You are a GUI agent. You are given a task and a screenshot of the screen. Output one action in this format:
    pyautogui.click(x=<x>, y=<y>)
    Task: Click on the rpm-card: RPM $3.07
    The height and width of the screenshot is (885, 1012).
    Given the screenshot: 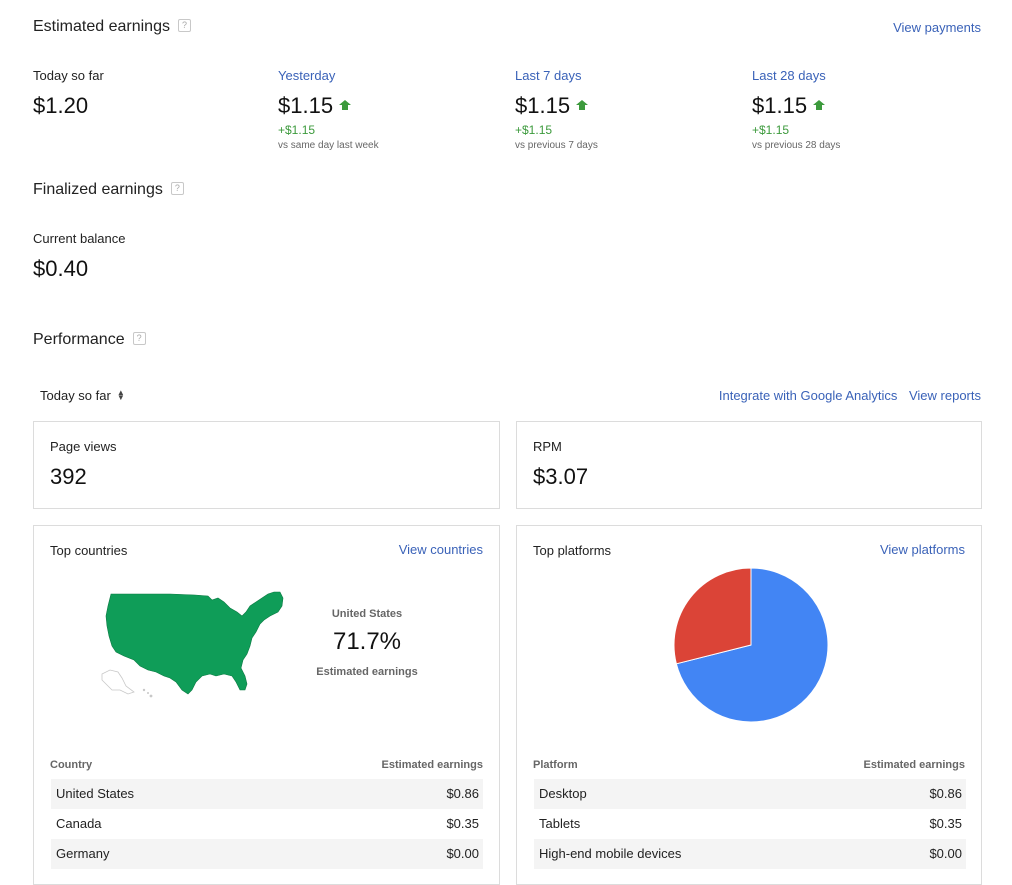 What is the action you would take?
    pyautogui.click(x=749, y=465)
    